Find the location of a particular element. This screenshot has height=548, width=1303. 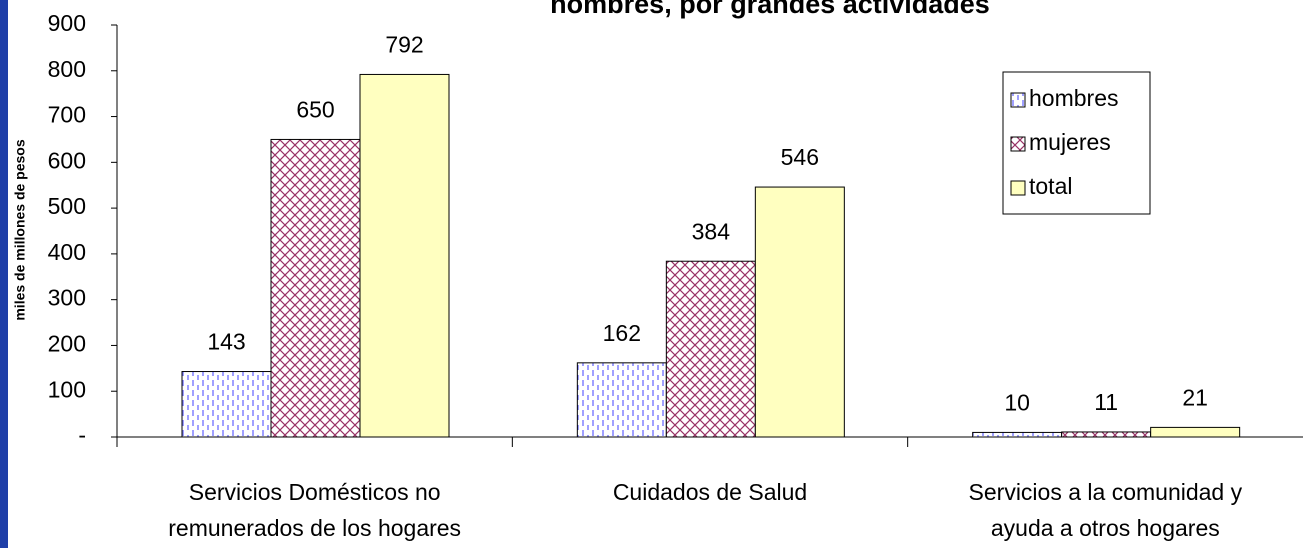

y-tick-label: 400 is located at coordinates (67, 252).